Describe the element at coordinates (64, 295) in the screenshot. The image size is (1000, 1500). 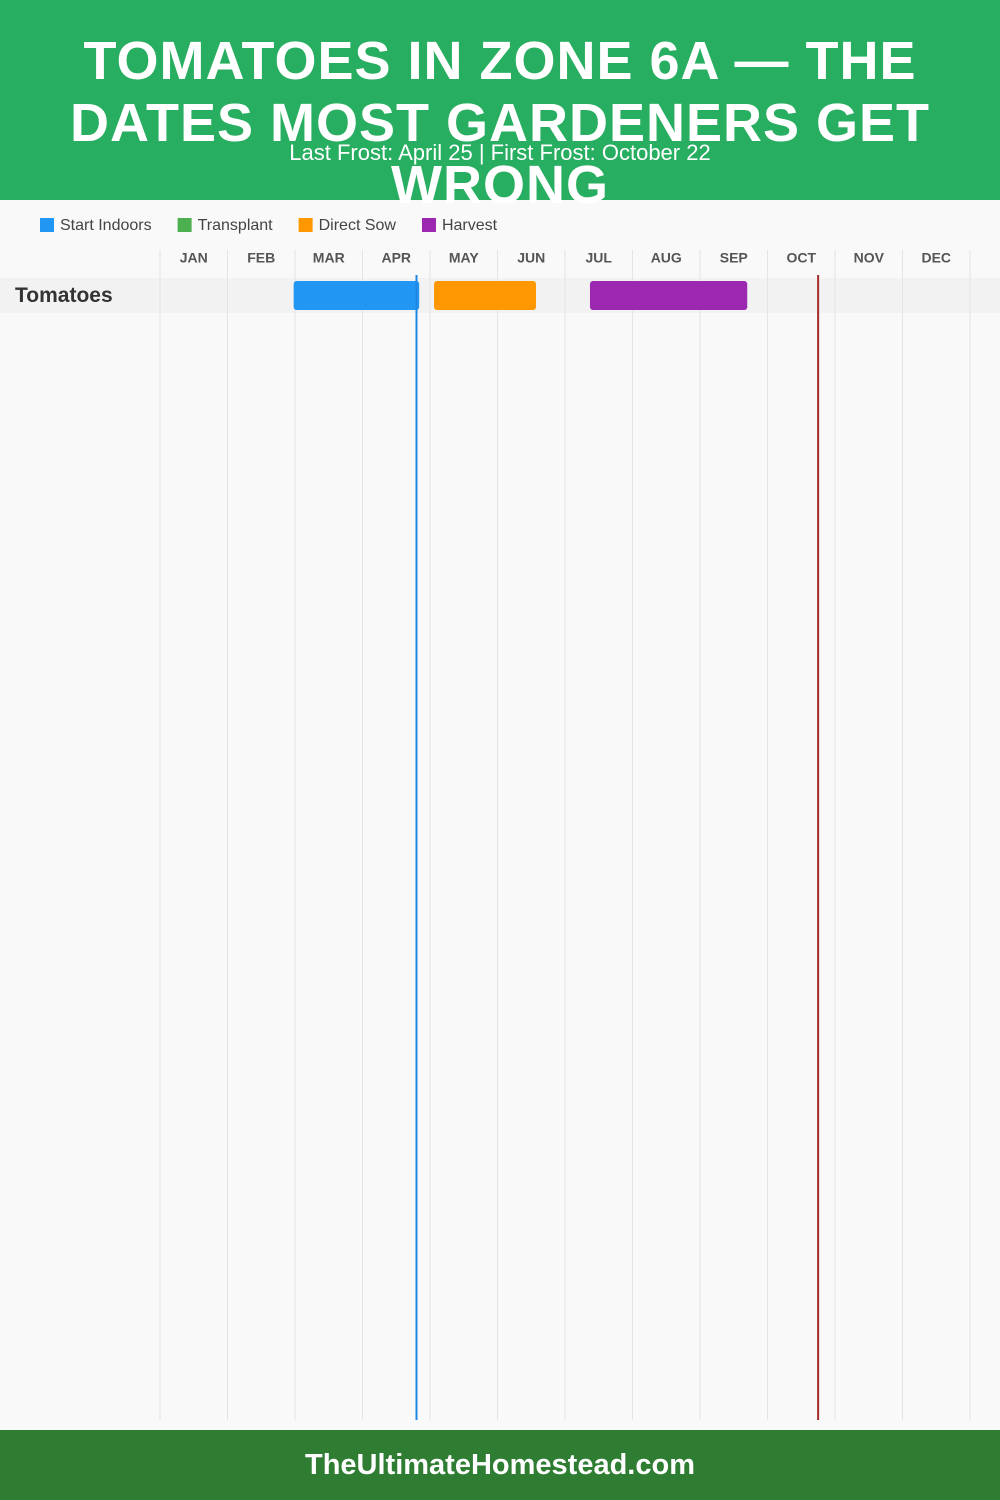
I see `row-label: Tomatoes` at that location.